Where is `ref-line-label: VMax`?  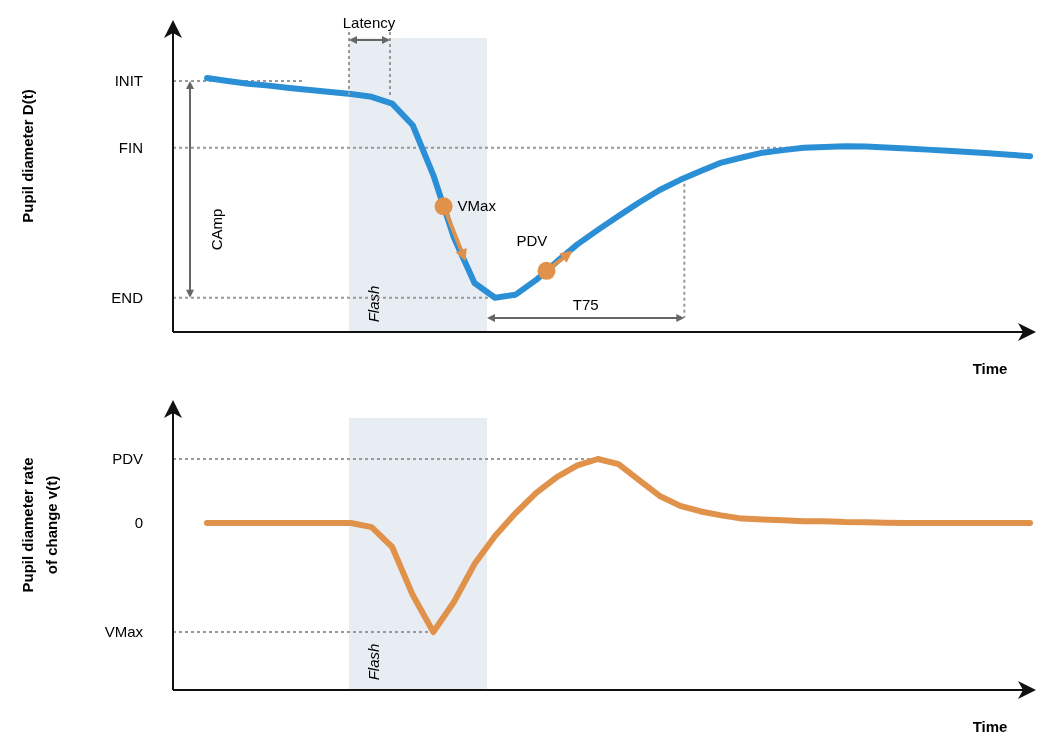 ref-line-label: VMax is located at coordinates (124, 632).